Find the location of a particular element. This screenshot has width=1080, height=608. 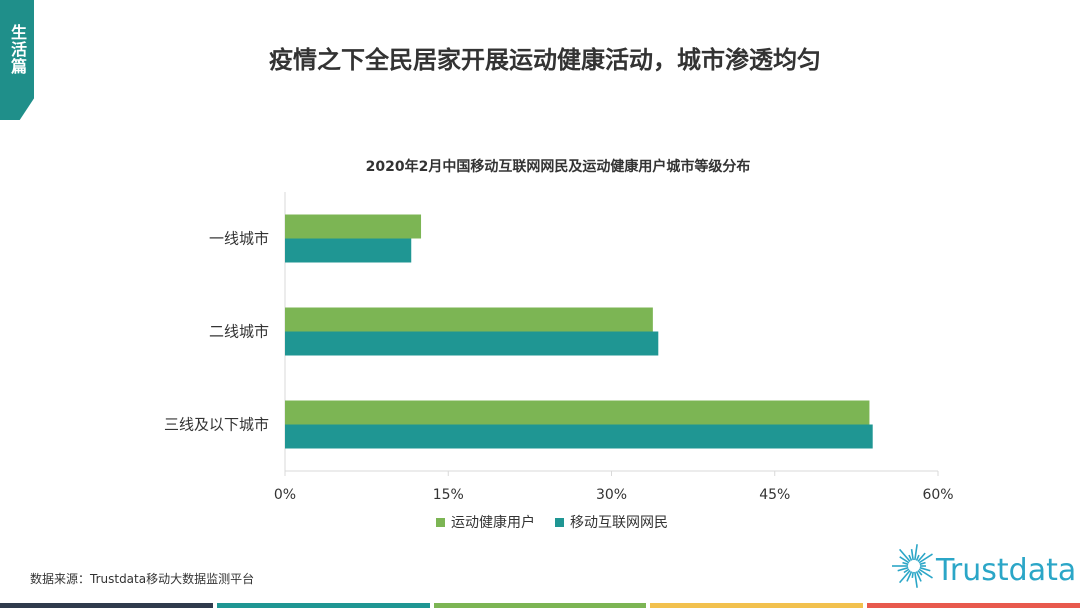

chart-legend: 运动健康用户 移动互联网网民 is located at coordinates (552, 522).